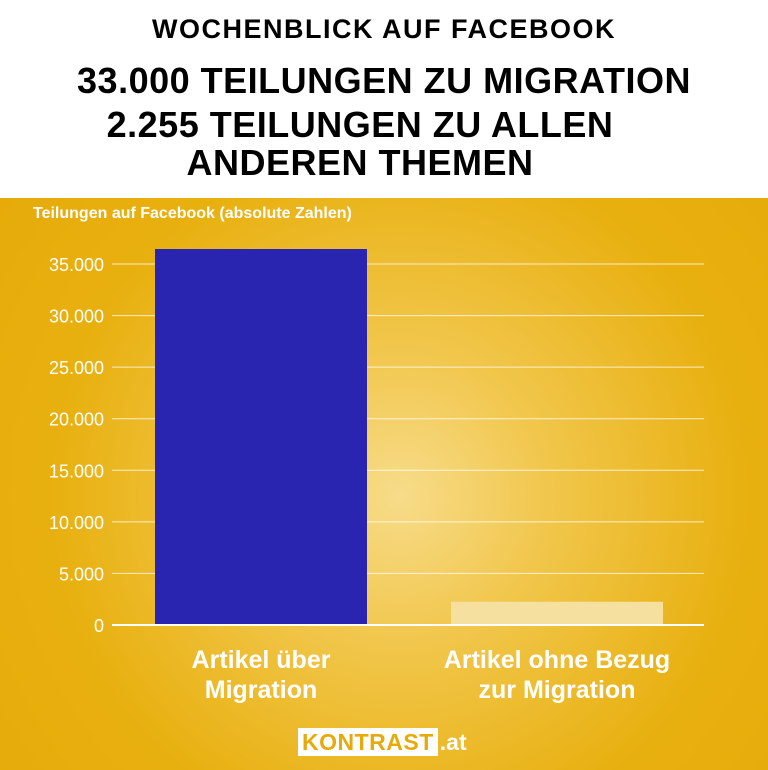 Image resolution: width=768 pixels, height=770 pixels. I want to click on y-axis-label: Teilungen auf Facebook (absolute Zahlen), so click(192, 213).